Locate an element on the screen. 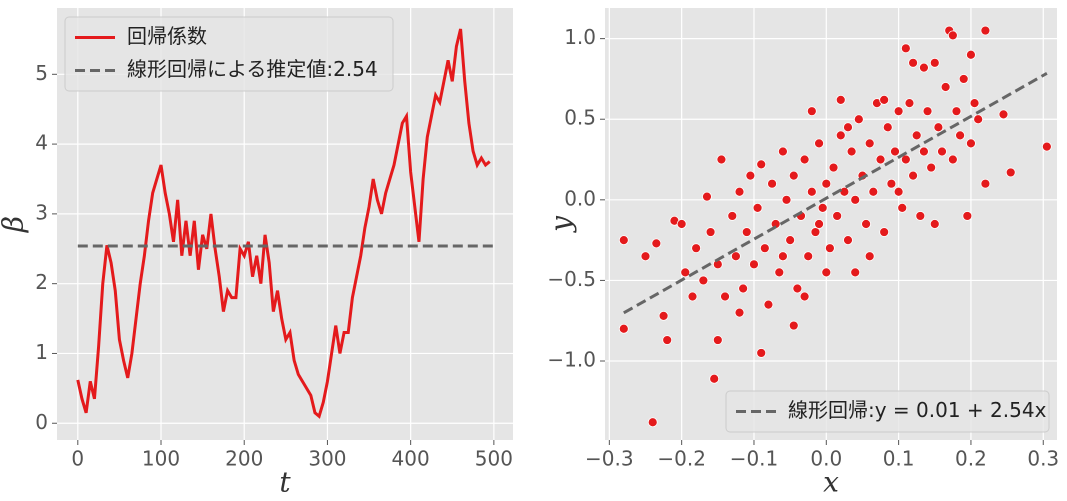  x-tick-label: 0 is located at coordinates (77, 459).